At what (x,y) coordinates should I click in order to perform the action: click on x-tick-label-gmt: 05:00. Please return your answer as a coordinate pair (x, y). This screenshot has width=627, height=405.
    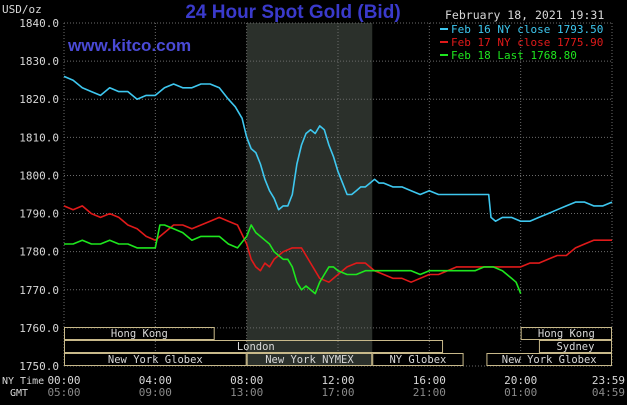
    Looking at the image, I should click on (63, 392).